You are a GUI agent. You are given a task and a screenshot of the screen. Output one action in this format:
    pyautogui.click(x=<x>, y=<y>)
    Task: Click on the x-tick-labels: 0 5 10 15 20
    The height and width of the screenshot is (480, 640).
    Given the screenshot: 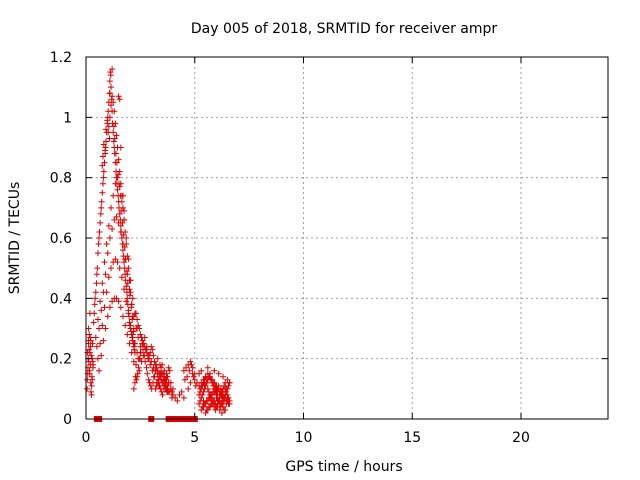 What is the action you would take?
    pyautogui.click(x=306, y=438)
    